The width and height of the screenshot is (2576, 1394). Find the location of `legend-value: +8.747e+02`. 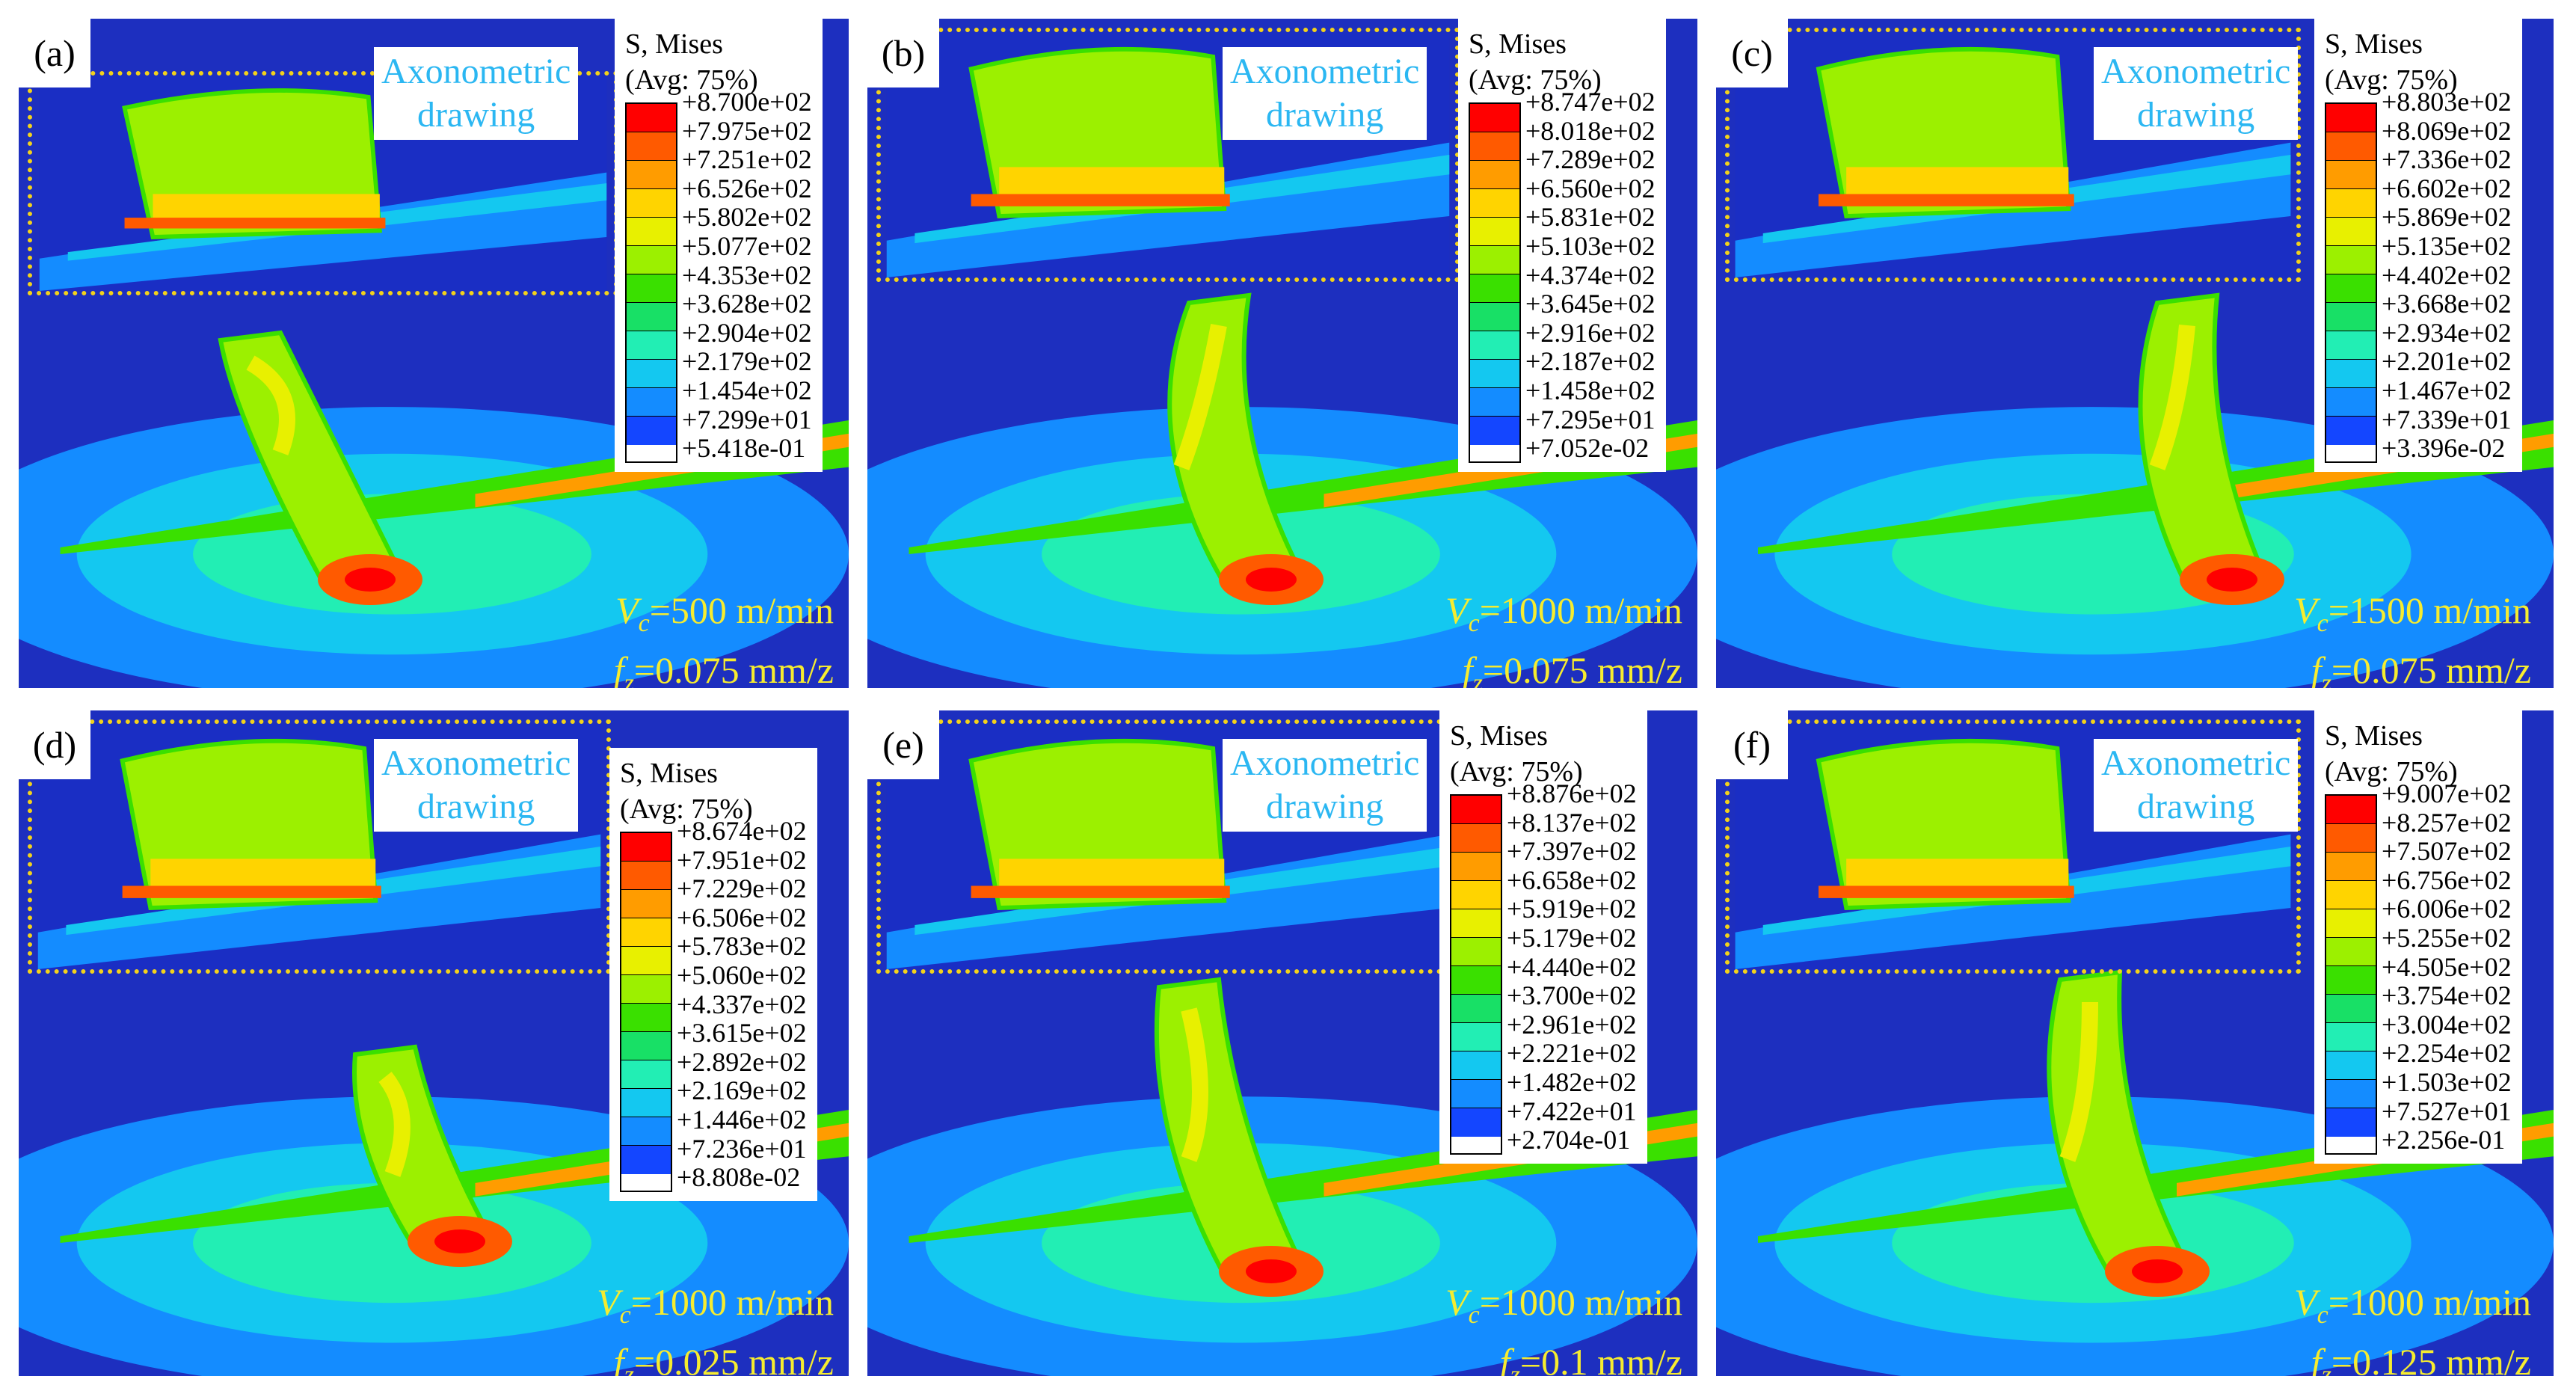

legend-value: +8.747e+02 is located at coordinates (1590, 102).